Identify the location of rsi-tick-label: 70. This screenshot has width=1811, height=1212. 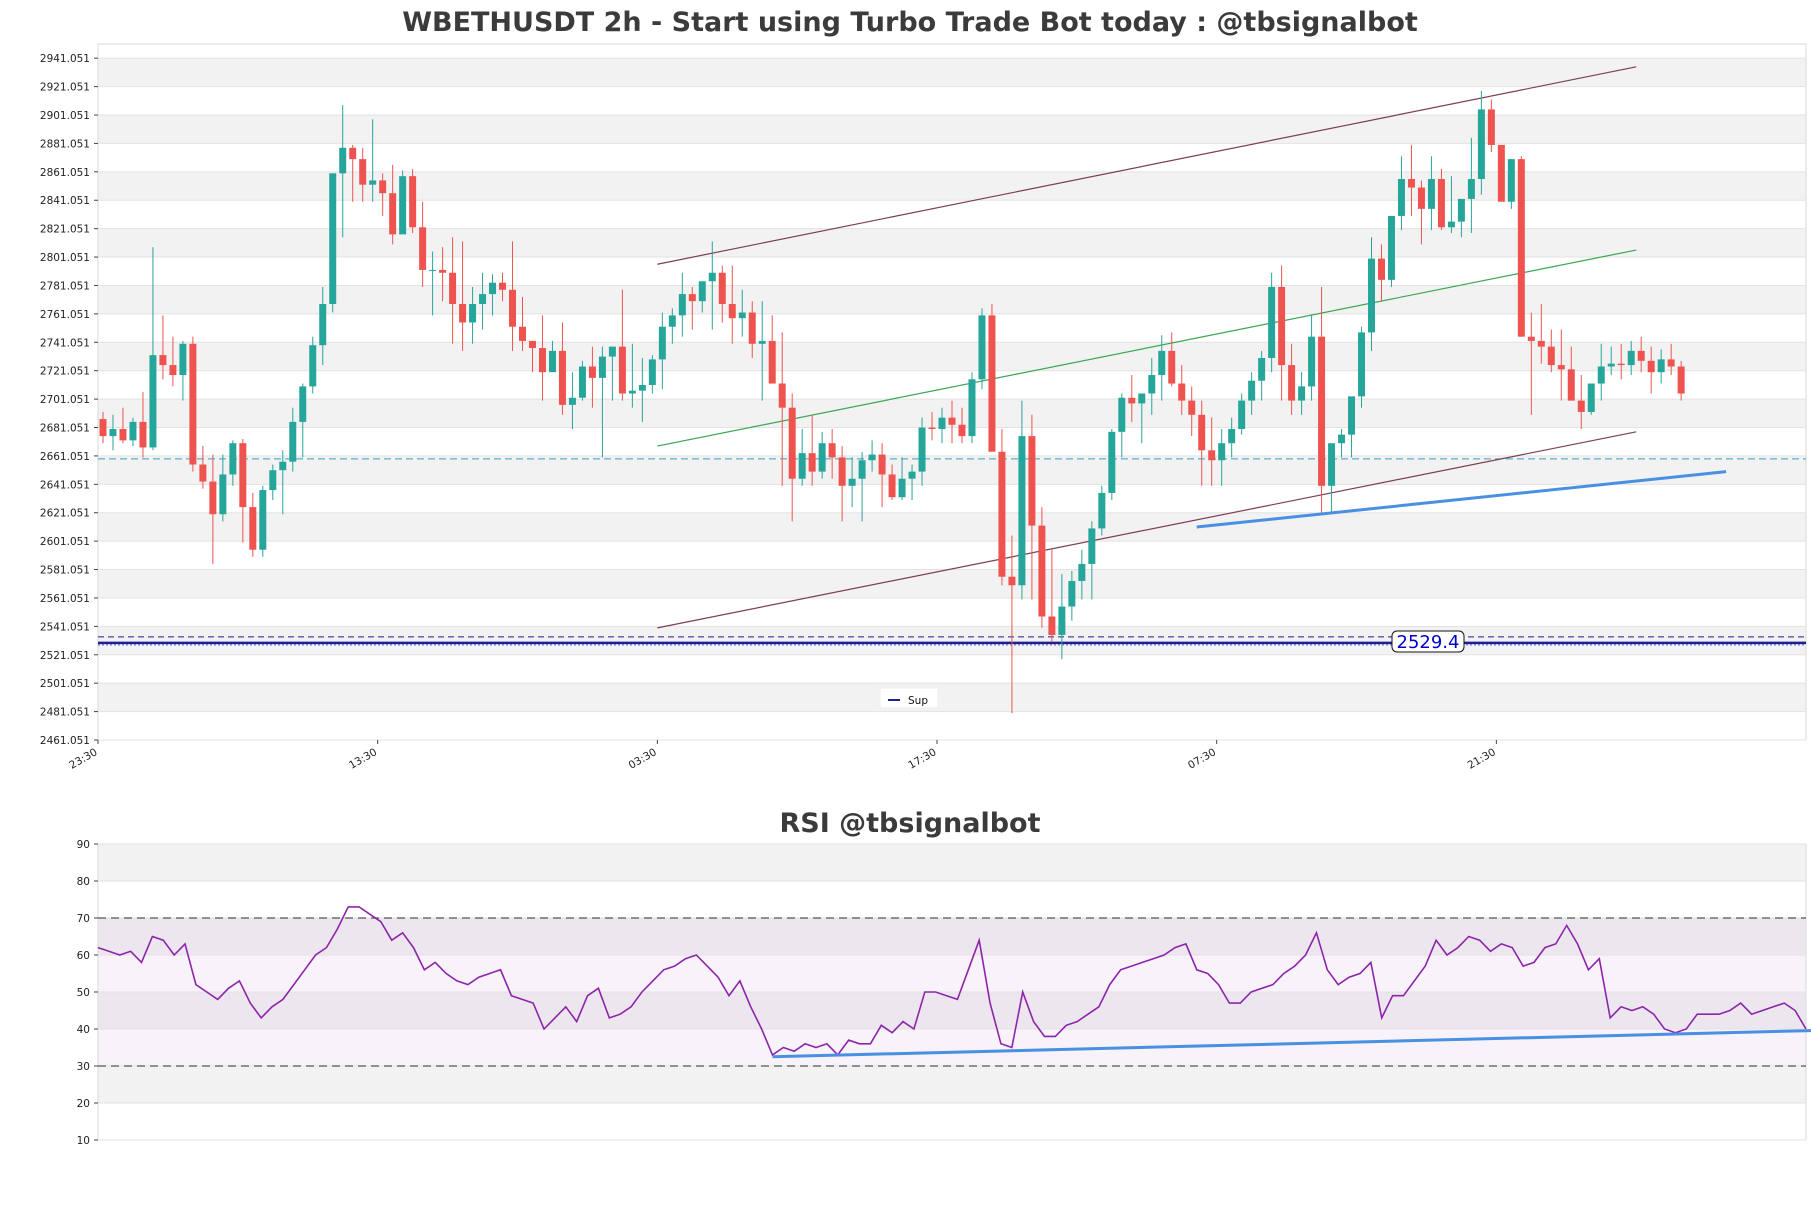
(83, 919).